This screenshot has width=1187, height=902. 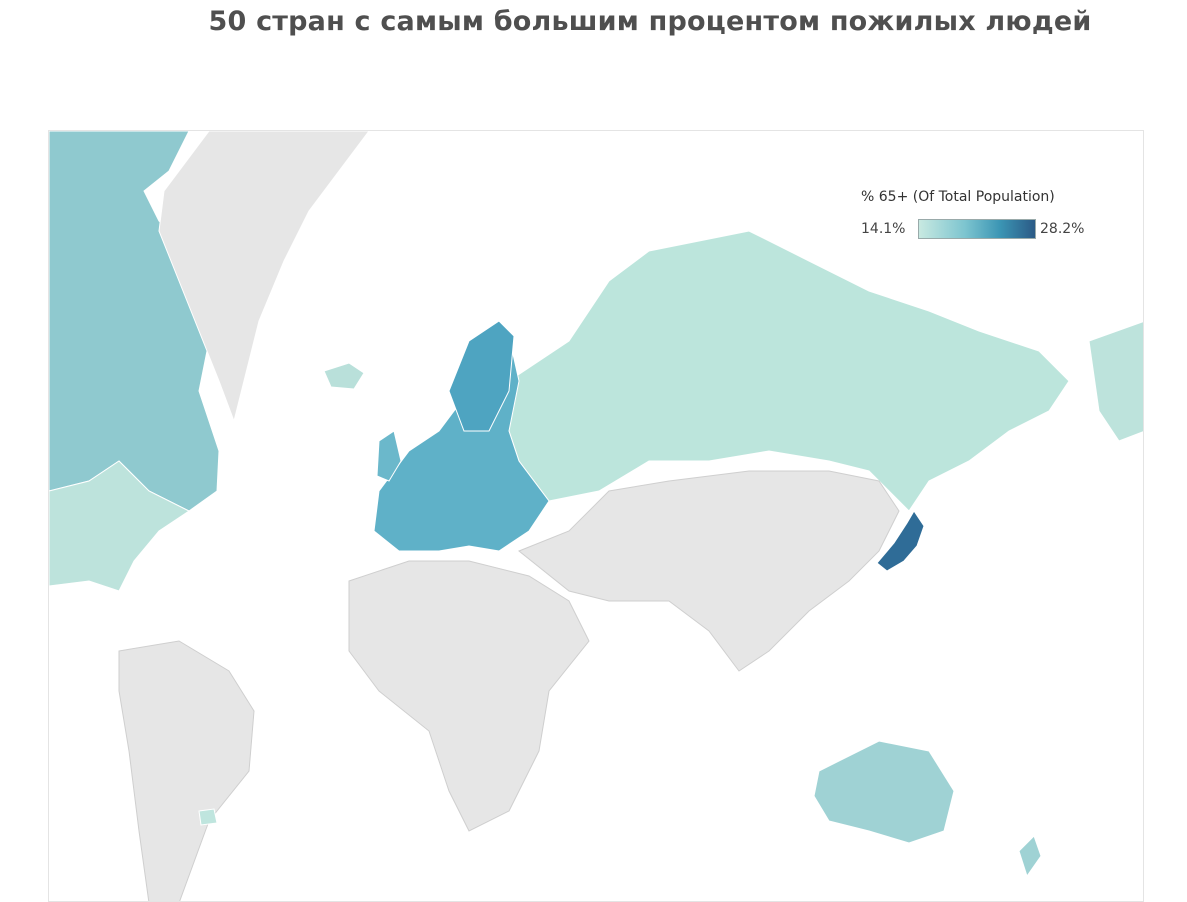 I want to click on country-united-kingdom, so click(x=389, y=456).